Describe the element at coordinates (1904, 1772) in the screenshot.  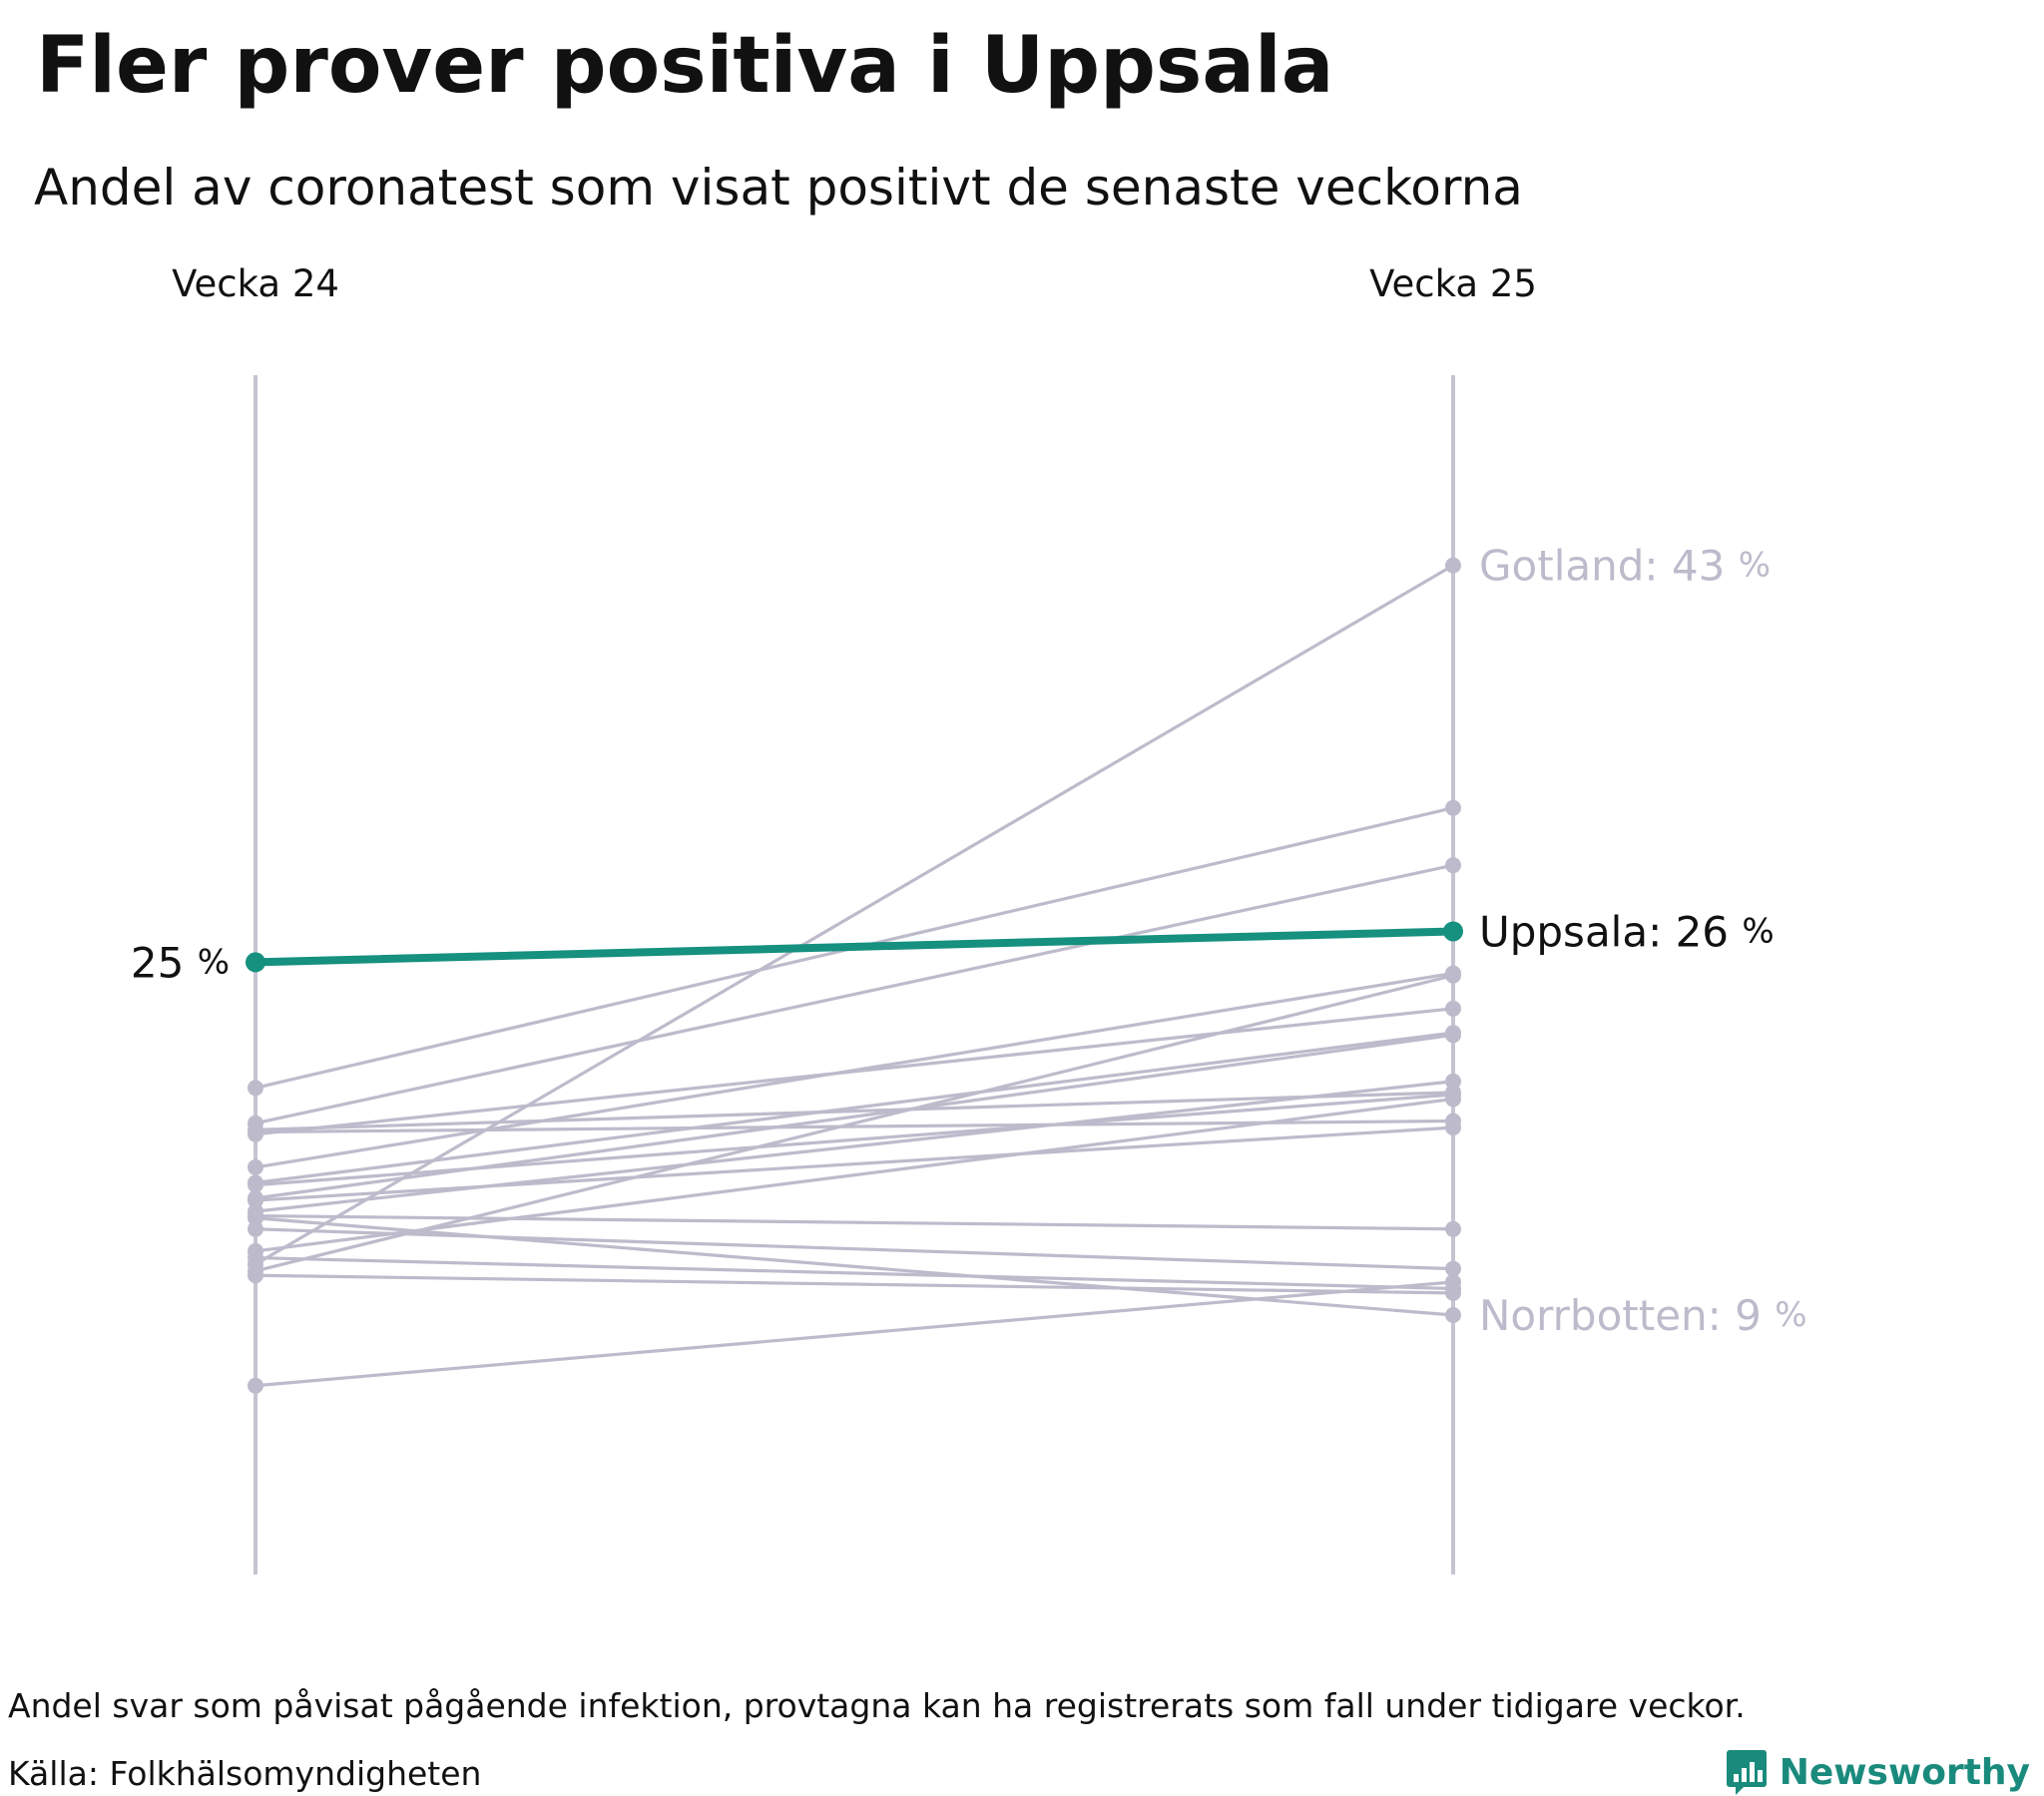
I see `brand-name: Newsworthy` at that location.